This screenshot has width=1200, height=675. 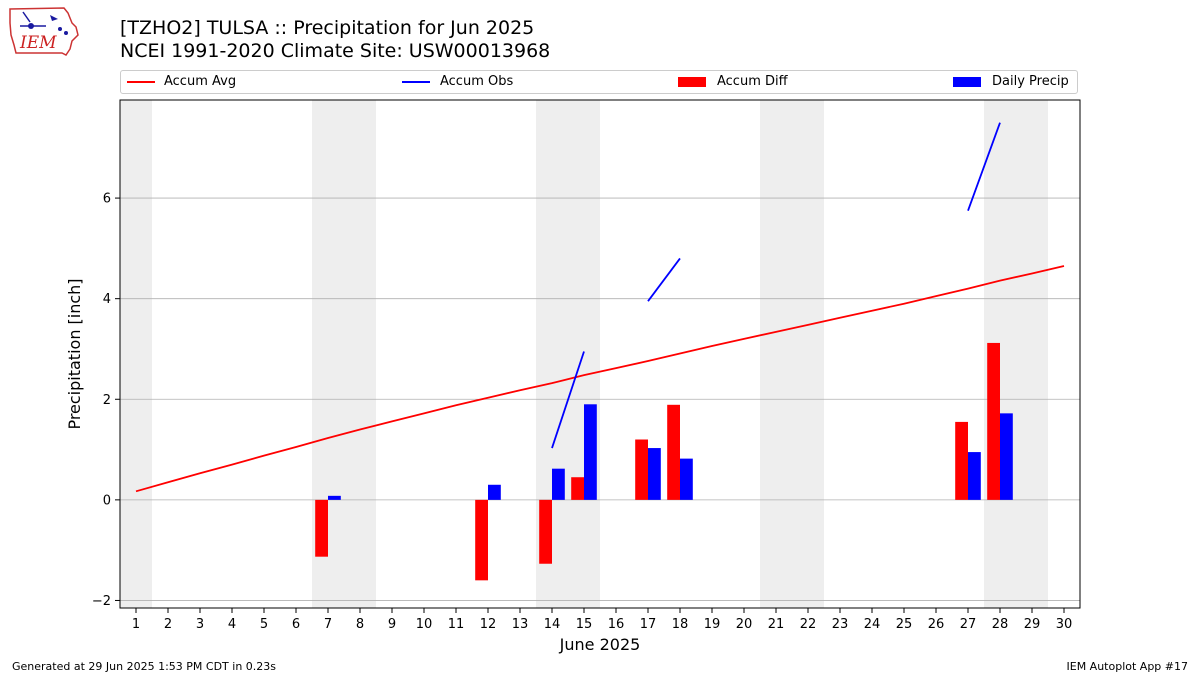 What do you see at coordinates (648, 624) in the screenshot?
I see `x-tick-label-17: 17` at bounding box center [648, 624].